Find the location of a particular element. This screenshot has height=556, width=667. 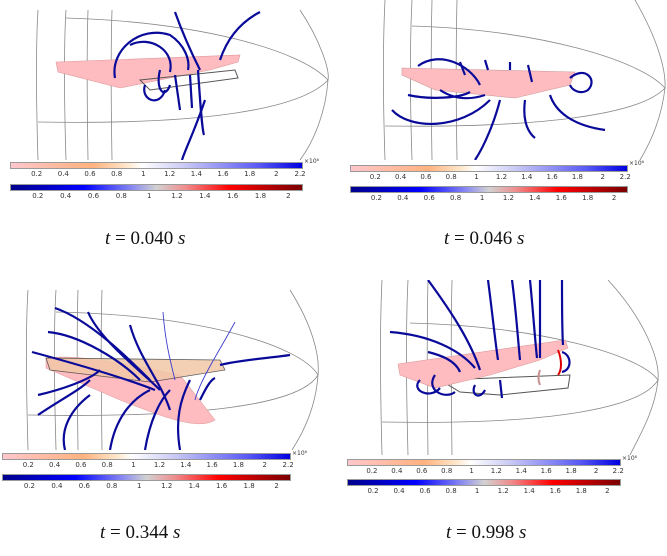

time-caption: t = 0.998 s is located at coordinates (486, 532).